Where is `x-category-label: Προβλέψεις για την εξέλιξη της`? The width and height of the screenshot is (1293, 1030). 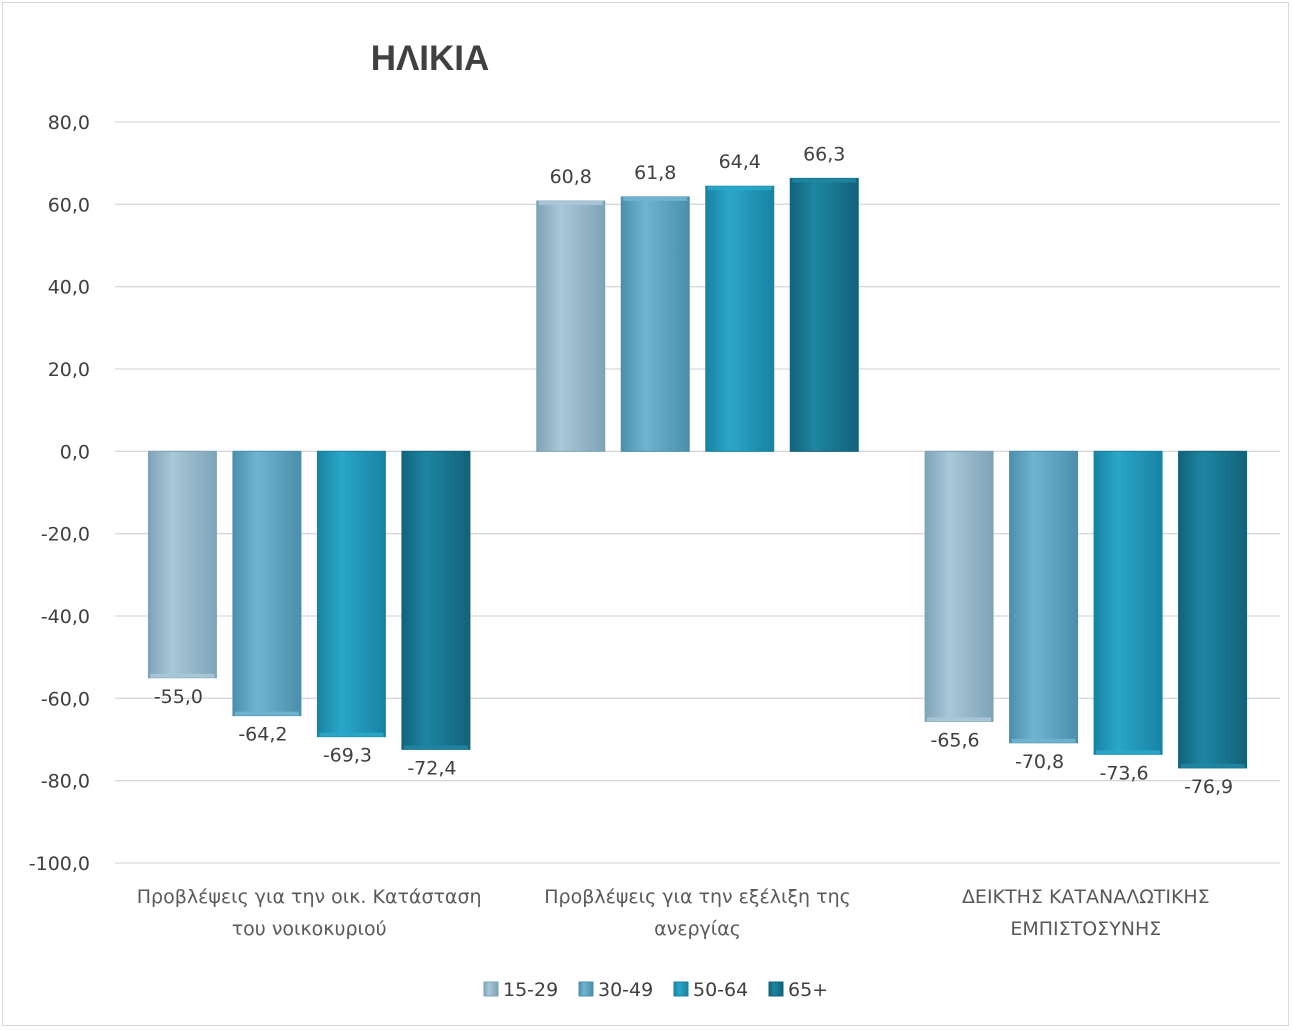
x-category-label: Προβλέψεις για την εξέλιξη της is located at coordinates (697, 897).